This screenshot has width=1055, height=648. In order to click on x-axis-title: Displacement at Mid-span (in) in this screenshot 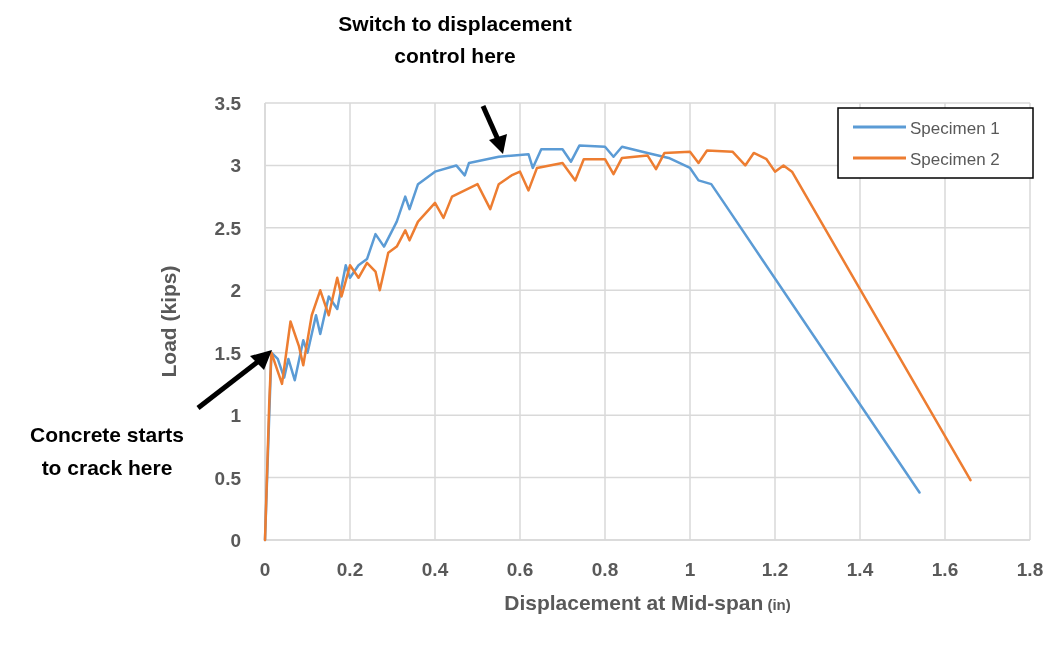, I will do `click(647, 602)`.